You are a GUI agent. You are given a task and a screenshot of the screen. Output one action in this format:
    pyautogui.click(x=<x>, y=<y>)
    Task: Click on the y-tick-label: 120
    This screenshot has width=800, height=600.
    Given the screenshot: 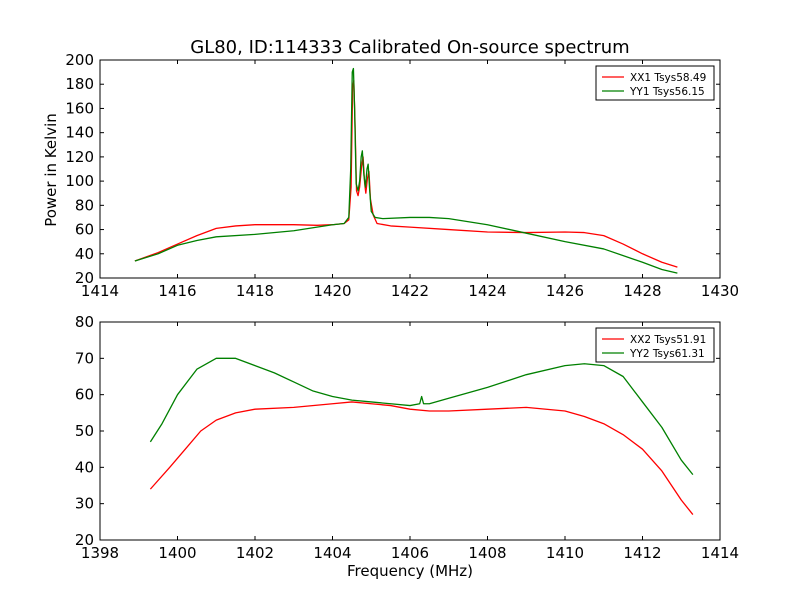 What is the action you would take?
    pyautogui.click(x=79, y=157)
    